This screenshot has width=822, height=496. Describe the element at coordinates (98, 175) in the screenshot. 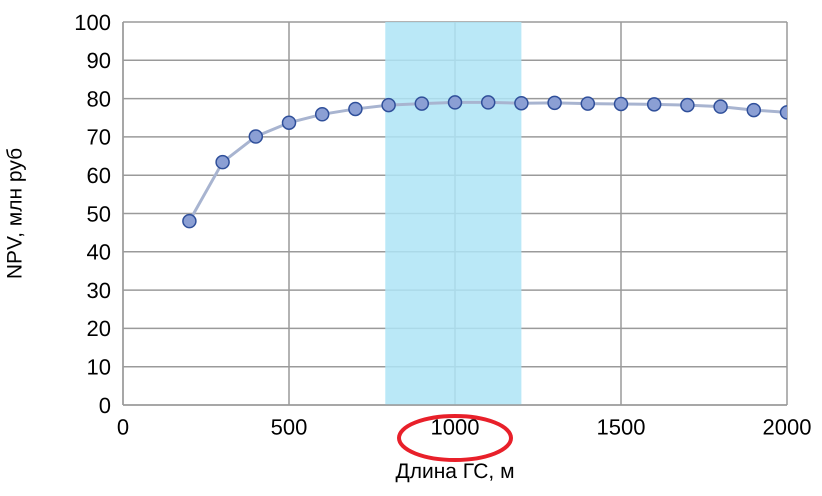

I see `y-tick-label: 60` at that location.